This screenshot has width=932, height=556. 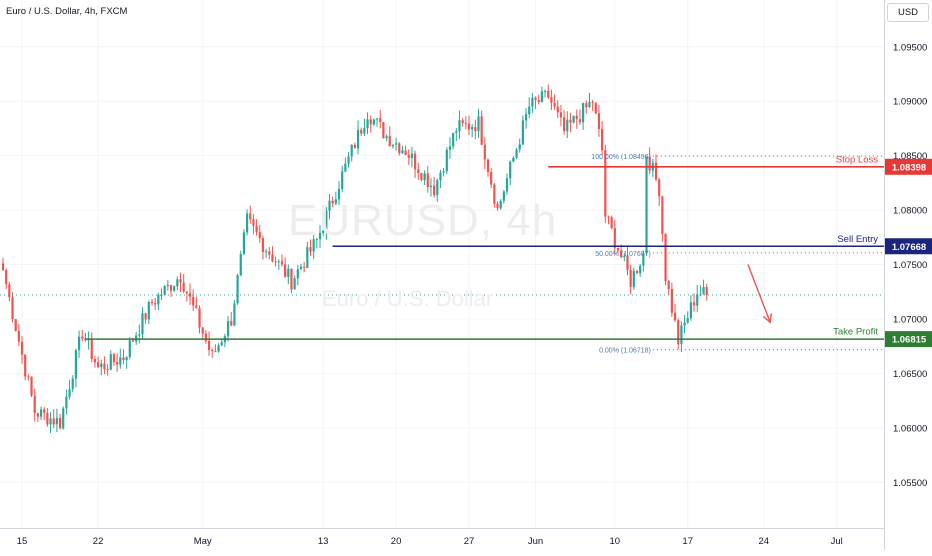 What do you see at coordinates (908, 166) in the screenshot?
I see `stop-loss-price-badge` at bounding box center [908, 166].